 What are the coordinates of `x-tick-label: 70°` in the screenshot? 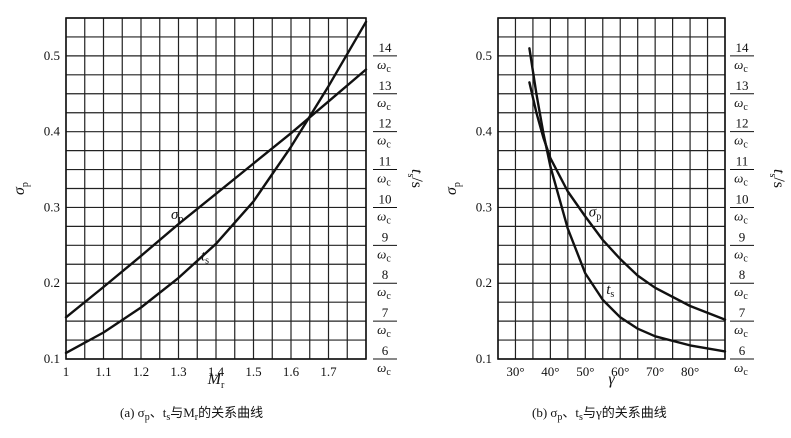 It's located at (655, 371).